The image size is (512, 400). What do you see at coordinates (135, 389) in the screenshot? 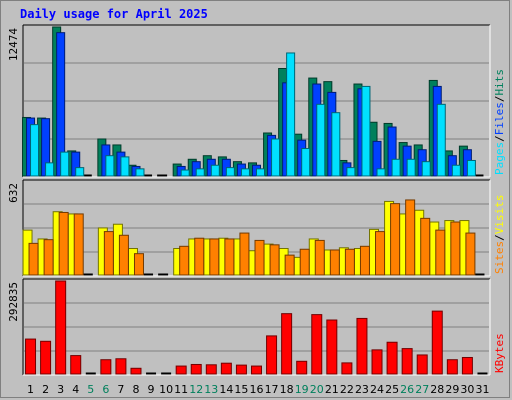
I see `x-tick-label: 8` at bounding box center [135, 389].